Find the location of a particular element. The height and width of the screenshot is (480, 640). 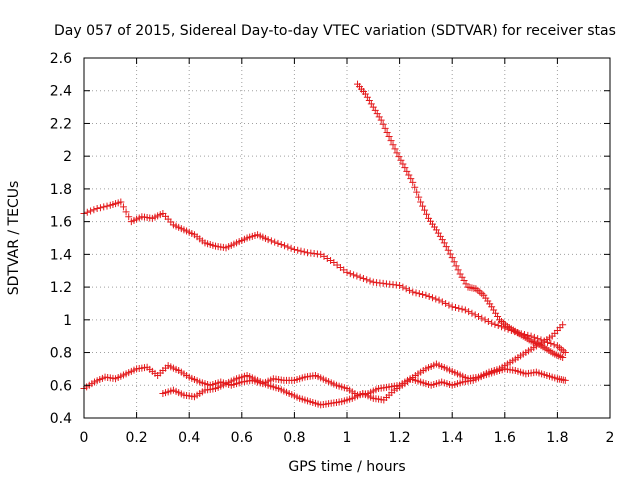

x-tick-label: 0.2 is located at coordinates (136, 438).